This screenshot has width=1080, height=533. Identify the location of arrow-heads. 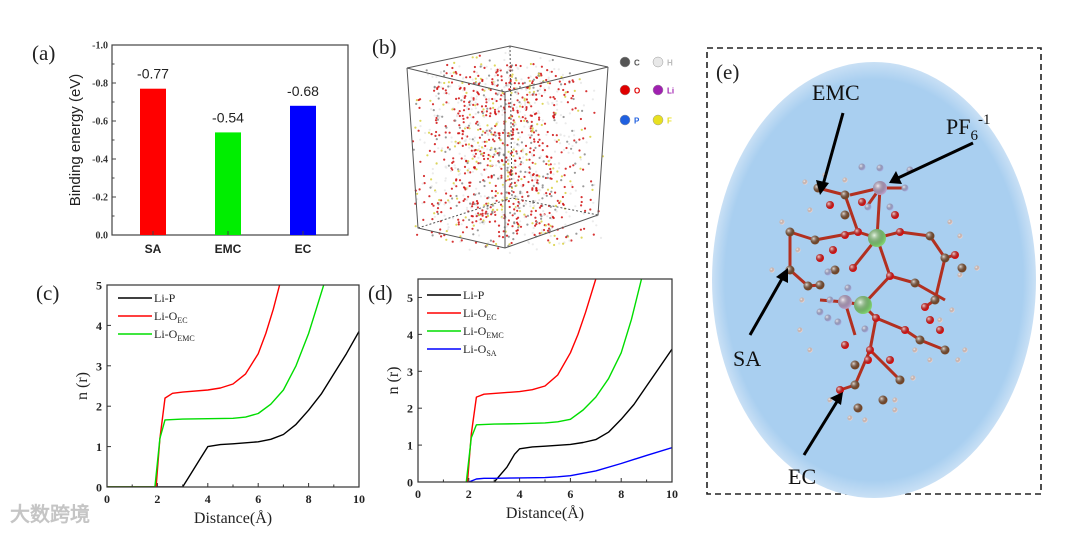
(839, 288).